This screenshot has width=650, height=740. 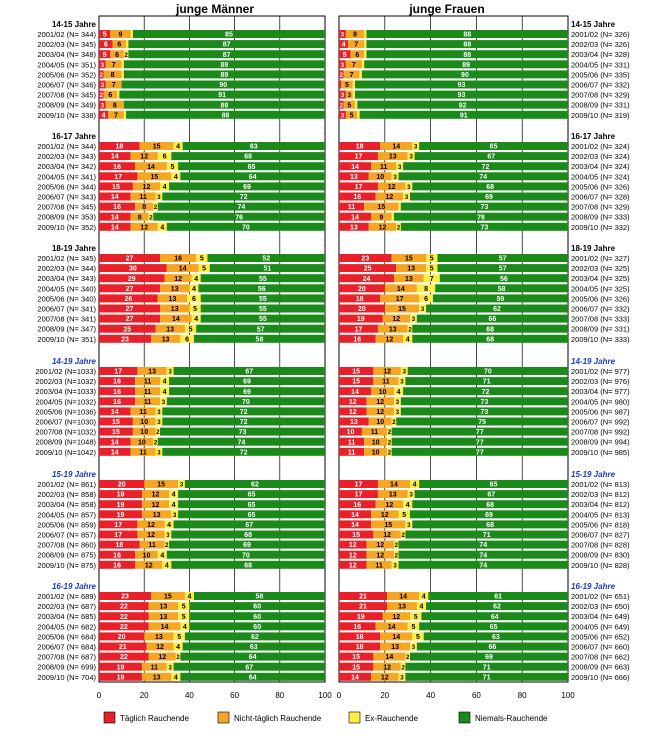 What do you see at coordinates (227, 55) in the screenshot?
I see `data-label: 87` at bounding box center [227, 55].